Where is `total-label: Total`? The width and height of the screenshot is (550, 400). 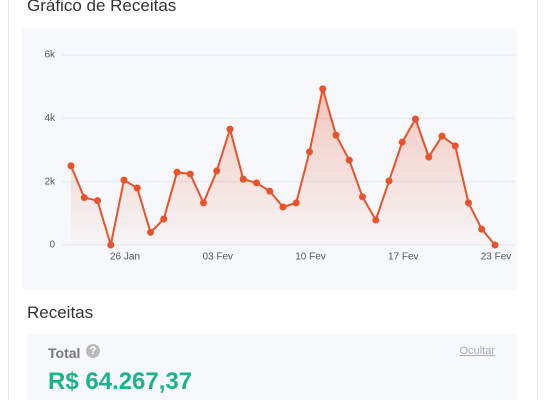 total-label: Total is located at coordinates (64, 353).